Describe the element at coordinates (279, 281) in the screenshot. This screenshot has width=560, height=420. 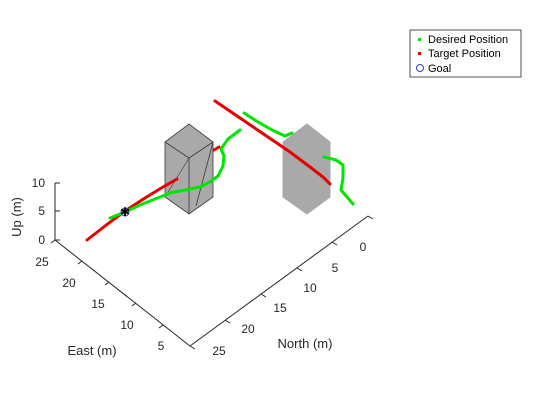
I see `x-axis-line` at that location.